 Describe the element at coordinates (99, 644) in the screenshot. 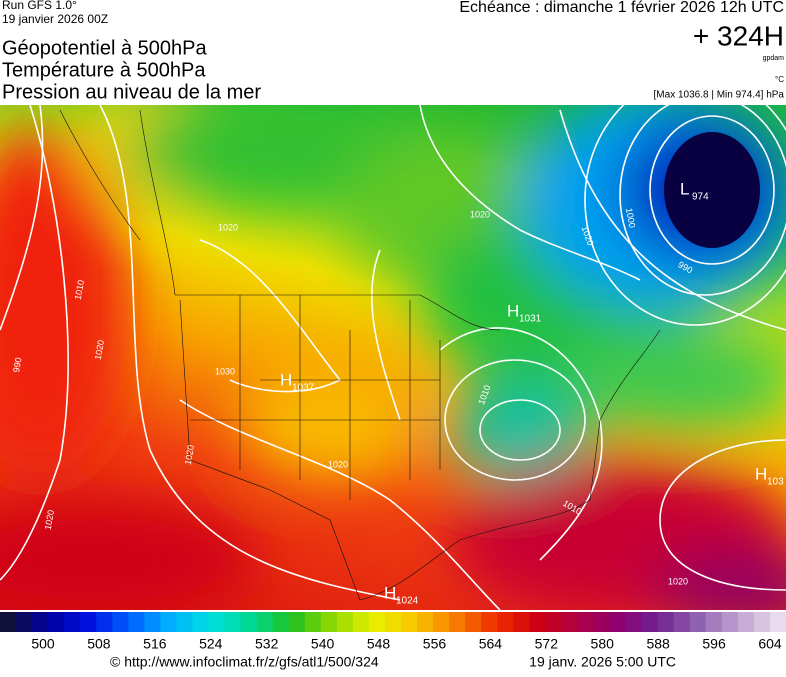

I see `colorbar-label: 508` at that location.